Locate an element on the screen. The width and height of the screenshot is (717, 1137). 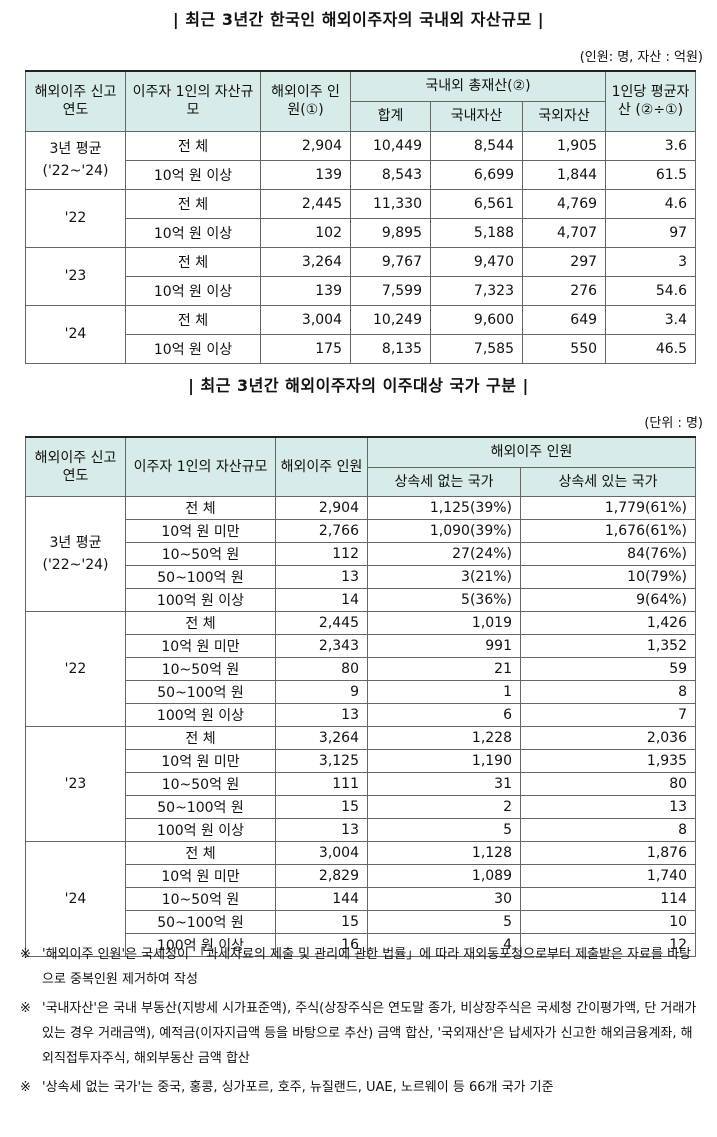
t1-foreign-cell: 297 is located at coordinates (564, 261).